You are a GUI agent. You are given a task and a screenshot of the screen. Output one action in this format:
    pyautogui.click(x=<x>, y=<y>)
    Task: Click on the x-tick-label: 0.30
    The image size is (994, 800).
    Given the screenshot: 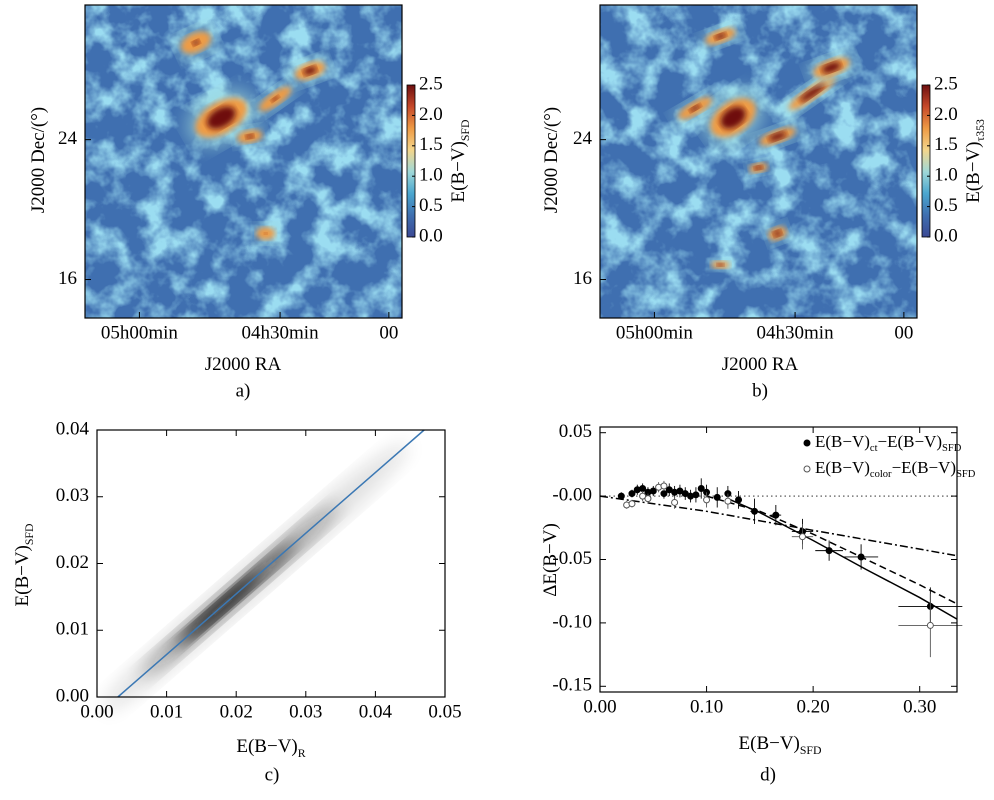 What is the action you would take?
    pyautogui.click(x=919, y=706)
    